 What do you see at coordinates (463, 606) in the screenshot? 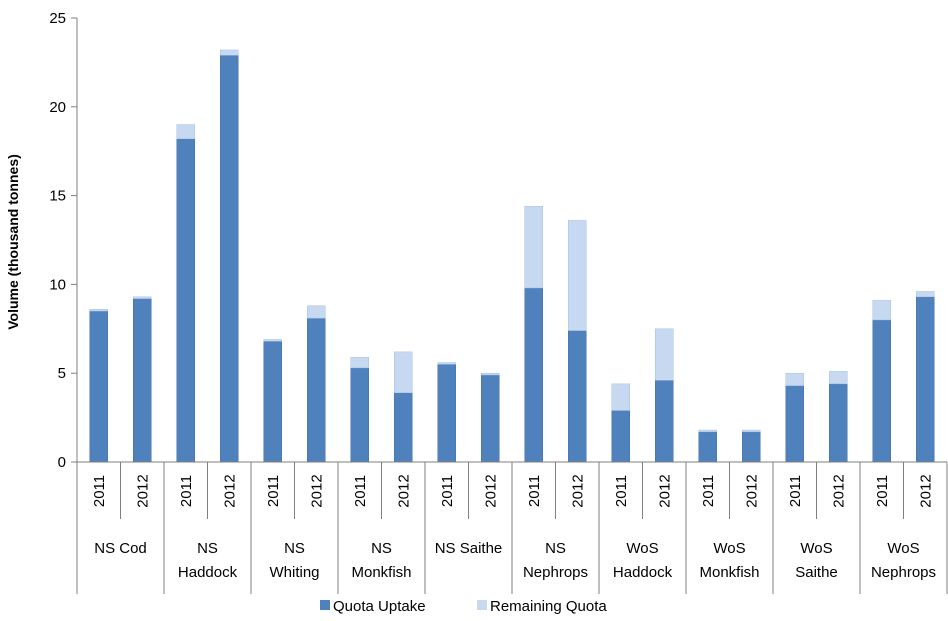
I see `legend: Quota Uptake Remaining Quota` at bounding box center [463, 606].